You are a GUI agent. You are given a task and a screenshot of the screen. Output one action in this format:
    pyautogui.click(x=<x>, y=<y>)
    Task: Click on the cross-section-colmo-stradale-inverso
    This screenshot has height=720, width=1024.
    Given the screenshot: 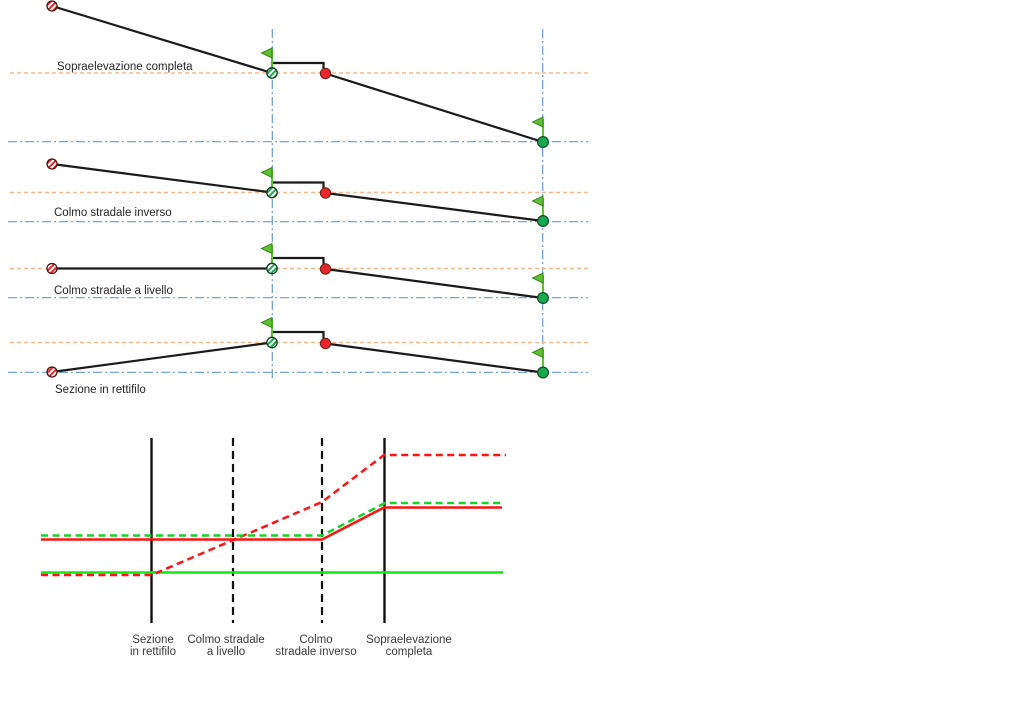 What is the action you would take?
    pyautogui.click(x=298, y=193)
    